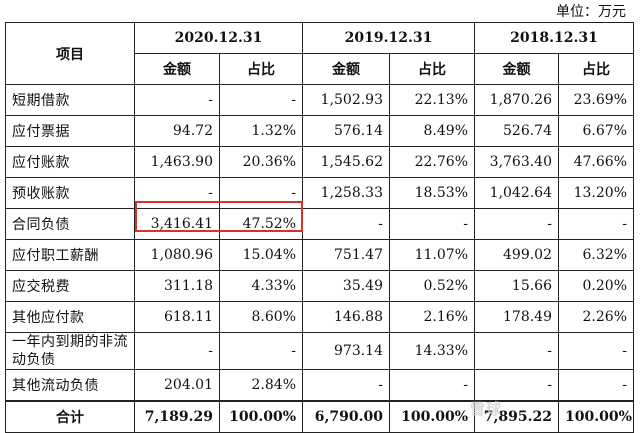  I want to click on table-cell: 2.26%, so click(596, 317).